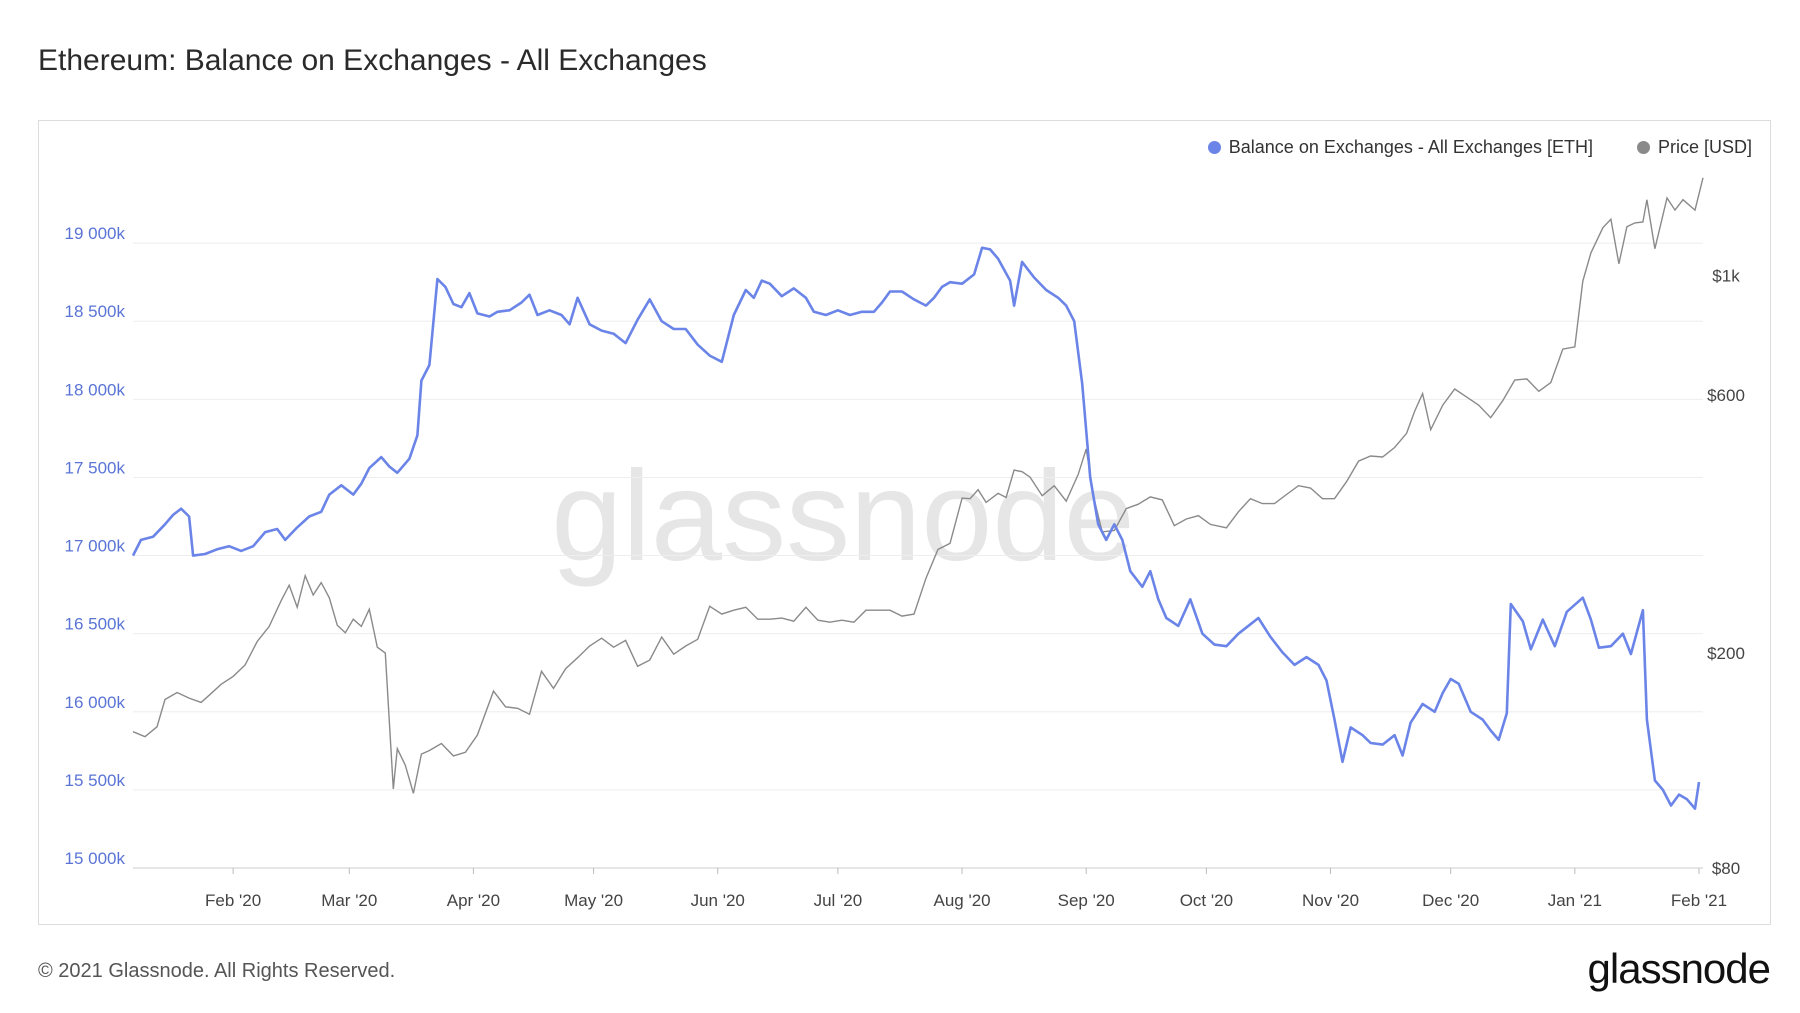  What do you see at coordinates (1086, 900) in the screenshot?
I see `x-tick-label: Sep '20` at bounding box center [1086, 900].